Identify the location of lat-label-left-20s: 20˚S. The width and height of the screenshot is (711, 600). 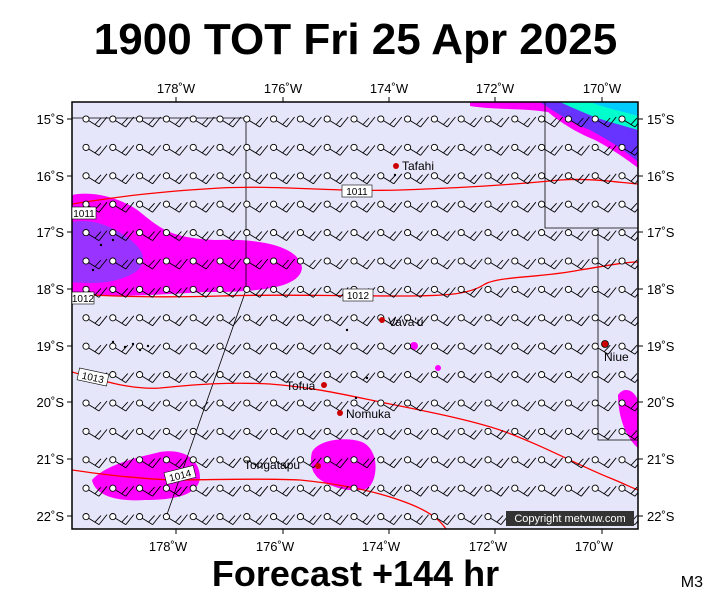
(51, 402).